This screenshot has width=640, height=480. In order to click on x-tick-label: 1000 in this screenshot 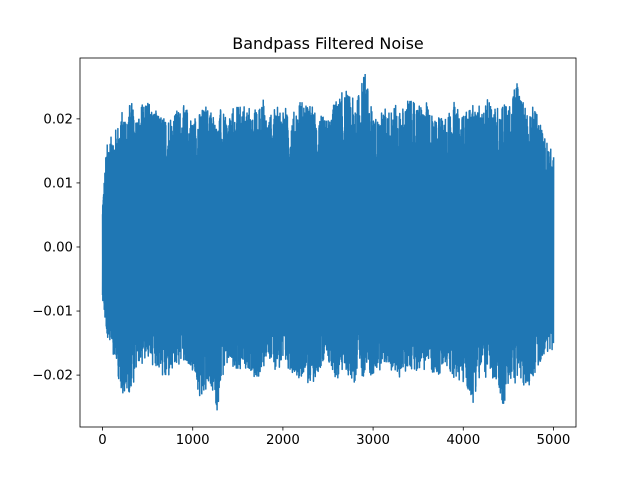, I will do `click(193, 440)`.